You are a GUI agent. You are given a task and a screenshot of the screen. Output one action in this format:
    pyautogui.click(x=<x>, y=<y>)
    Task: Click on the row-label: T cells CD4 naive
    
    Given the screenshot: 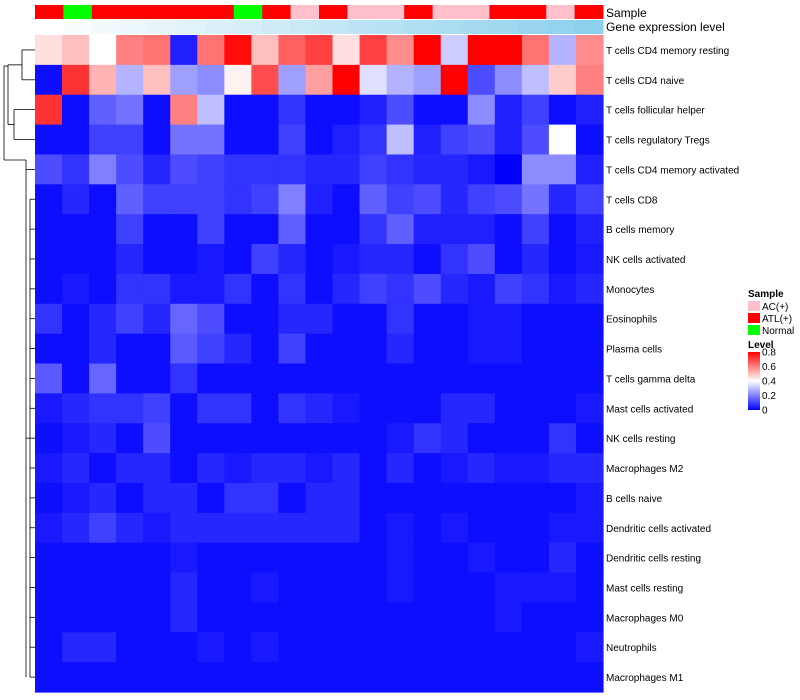 What is the action you would take?
    pyautogui.click(x=645, y=81)
    